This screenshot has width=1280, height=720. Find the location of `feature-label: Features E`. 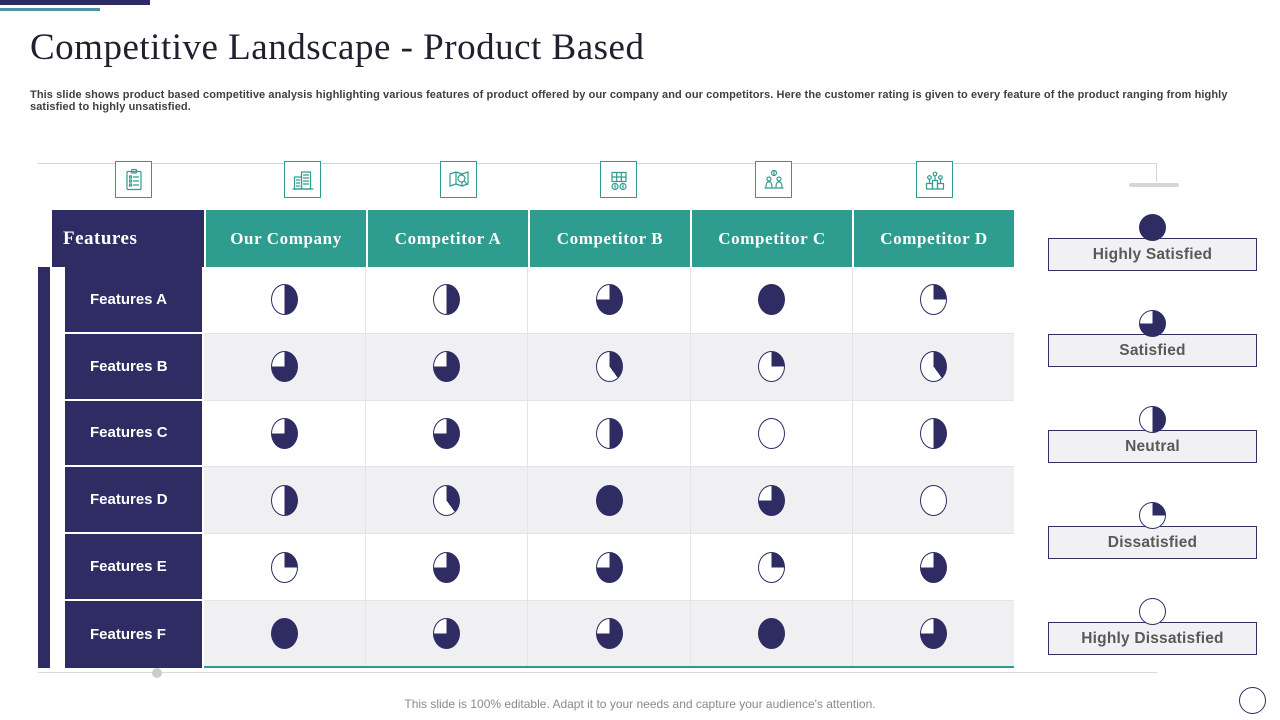

feature-label: Features E is located at coordinates (133, 567).